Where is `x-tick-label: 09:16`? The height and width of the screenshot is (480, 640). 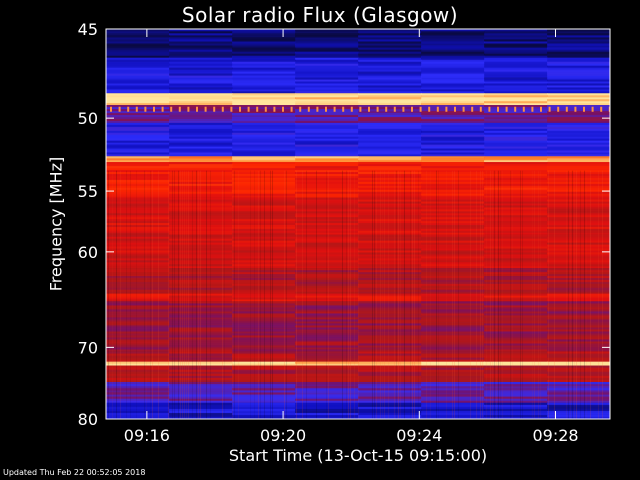
x-tick-label: 09:16 is located at coordinates (147, 435).